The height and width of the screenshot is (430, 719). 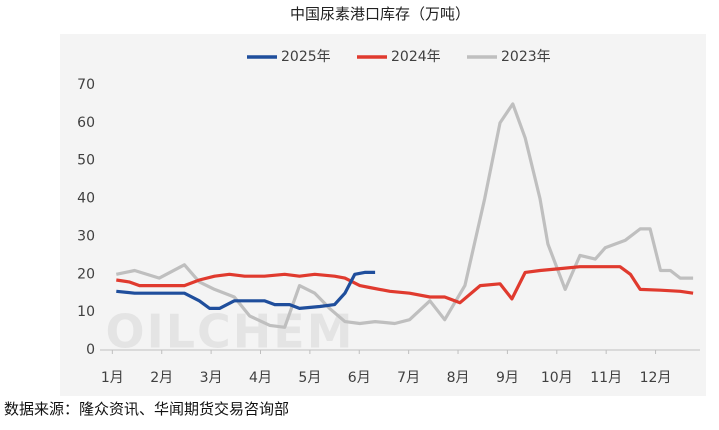 I want to click on x-tick-label: 1月, so click(x=112, y=378).